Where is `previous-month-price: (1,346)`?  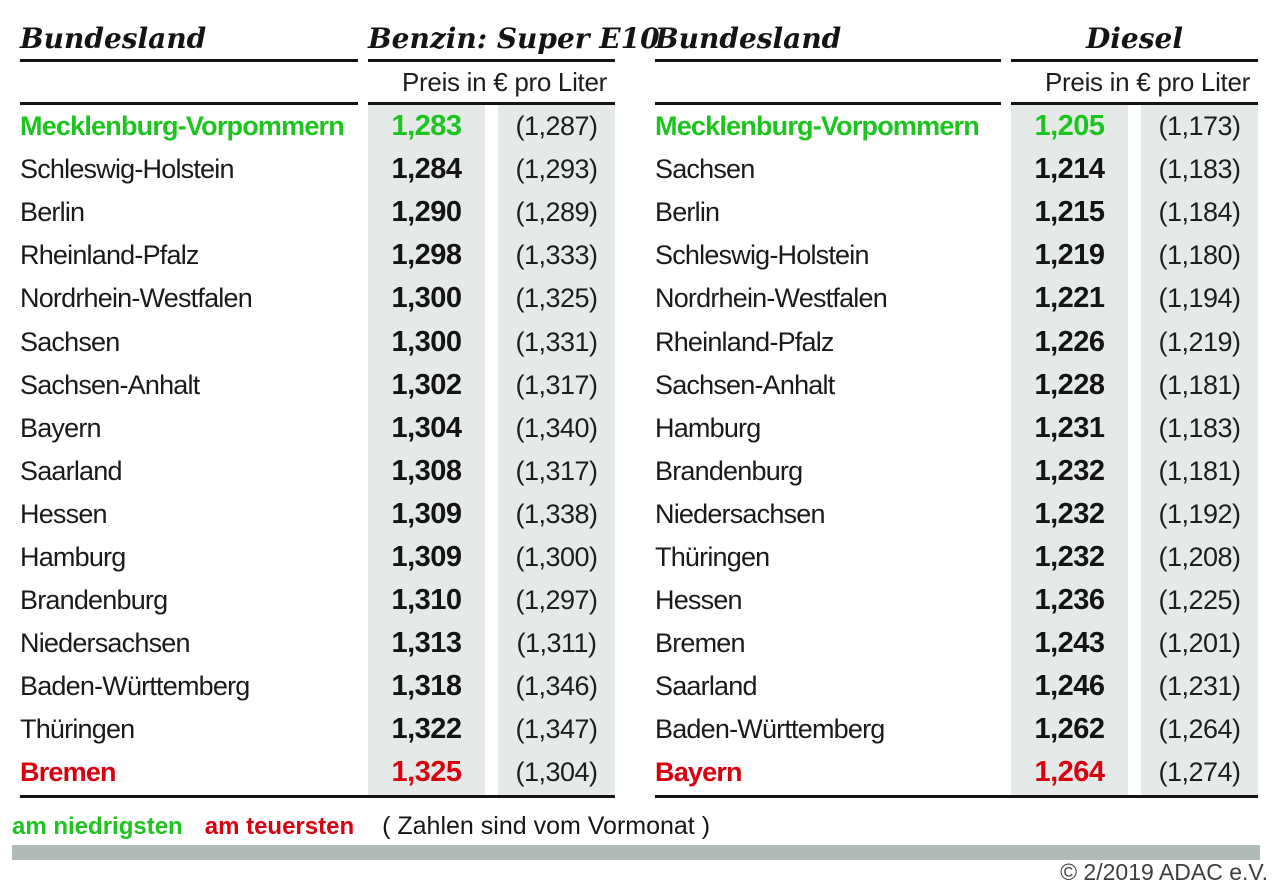
previous-month-price: (1,346) is located at coordinates (556, 687).